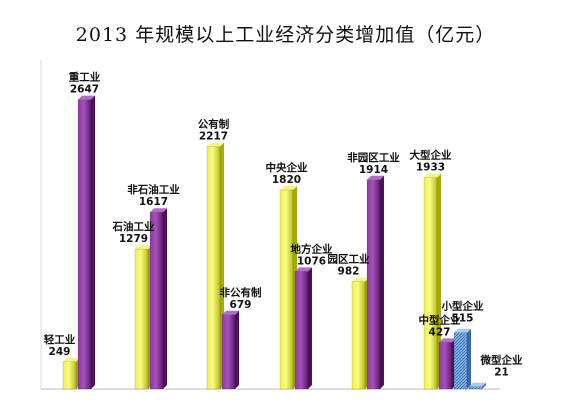 The image size is (571, 402). I want to click on bar-category-label: 小型企业, so click(462, 306).